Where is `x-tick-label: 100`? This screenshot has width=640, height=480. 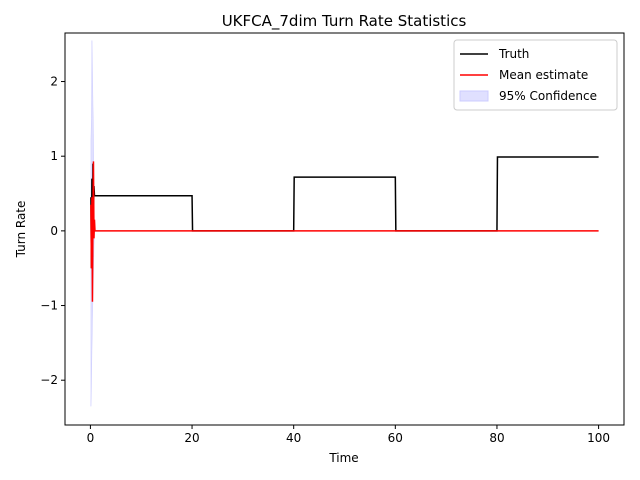
x-tick-label: 100 is located at coordinates (598, 438).